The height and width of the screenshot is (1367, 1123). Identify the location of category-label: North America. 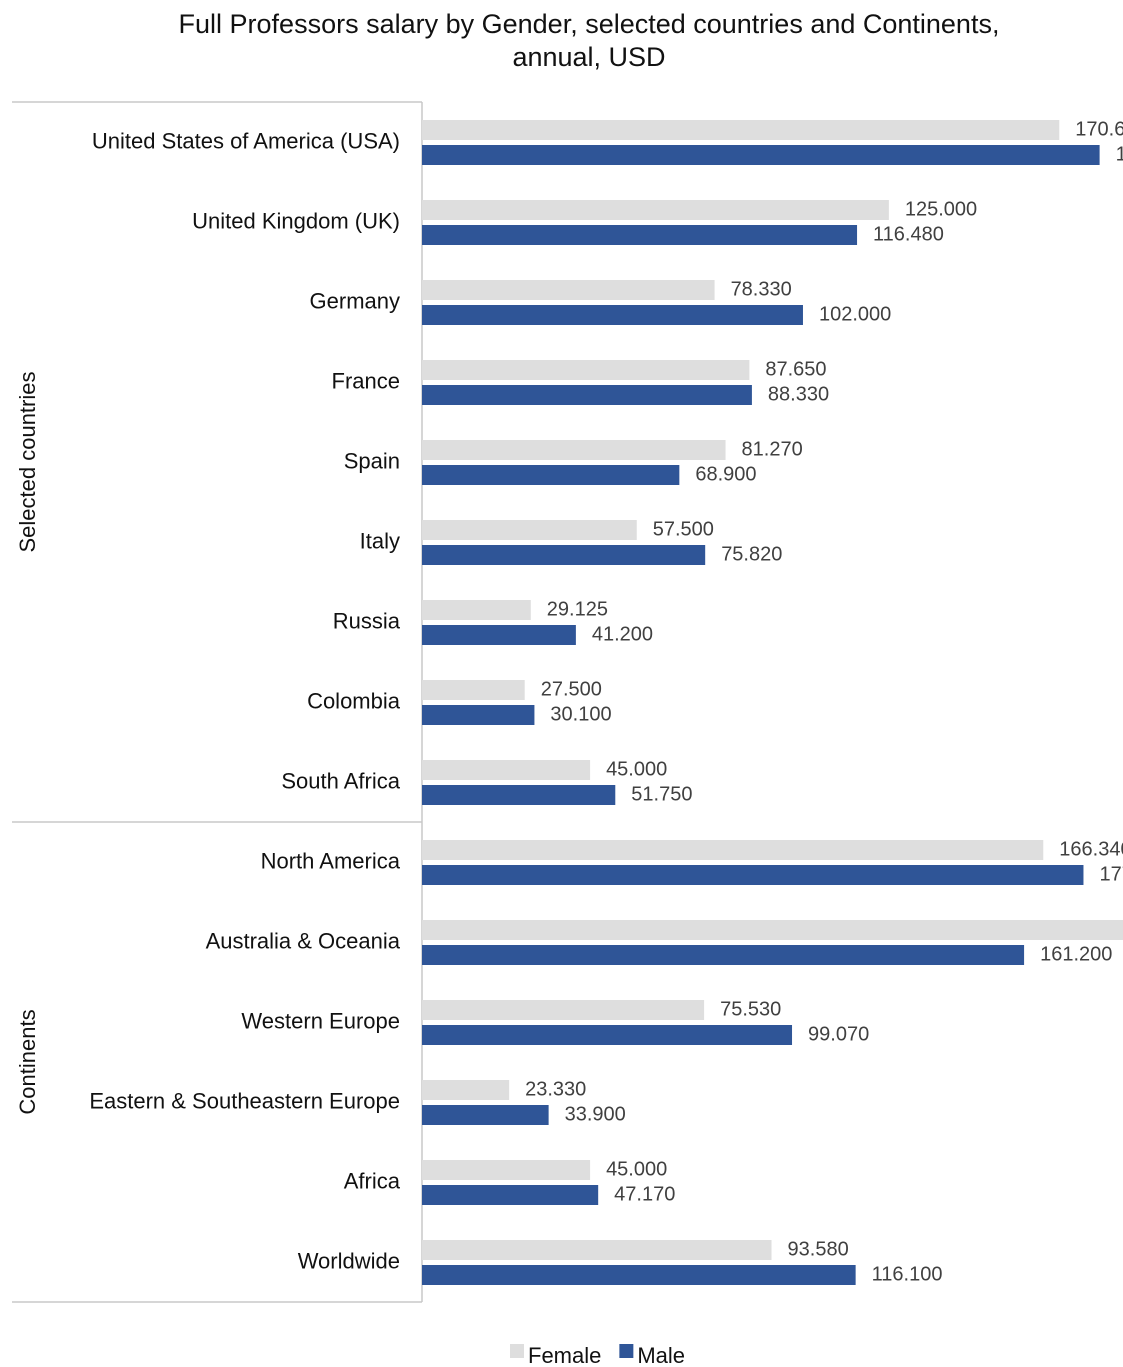
(331, 860).